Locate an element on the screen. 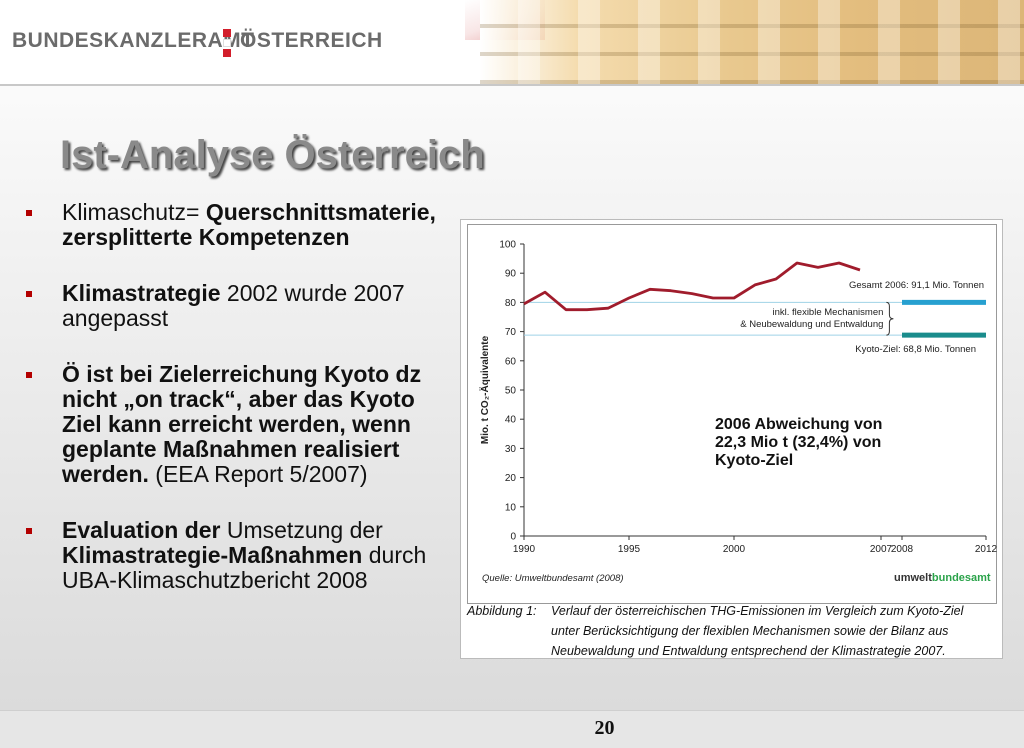  bullet-text: Umsetzung der is located at coordinates (301, 530).